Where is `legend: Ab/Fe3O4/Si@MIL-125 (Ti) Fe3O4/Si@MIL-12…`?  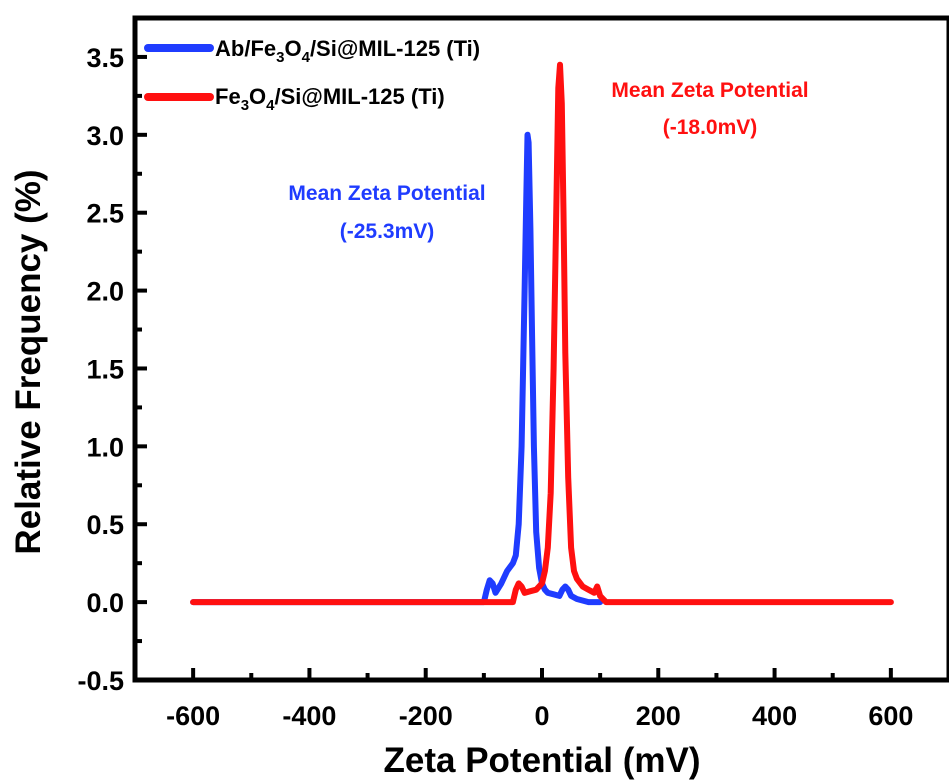 legend: Ab/Fe3O4/Si@MIL-125 (Ti) Fe3O4/Si@MIL-12… is located at coordinates (312, 75).